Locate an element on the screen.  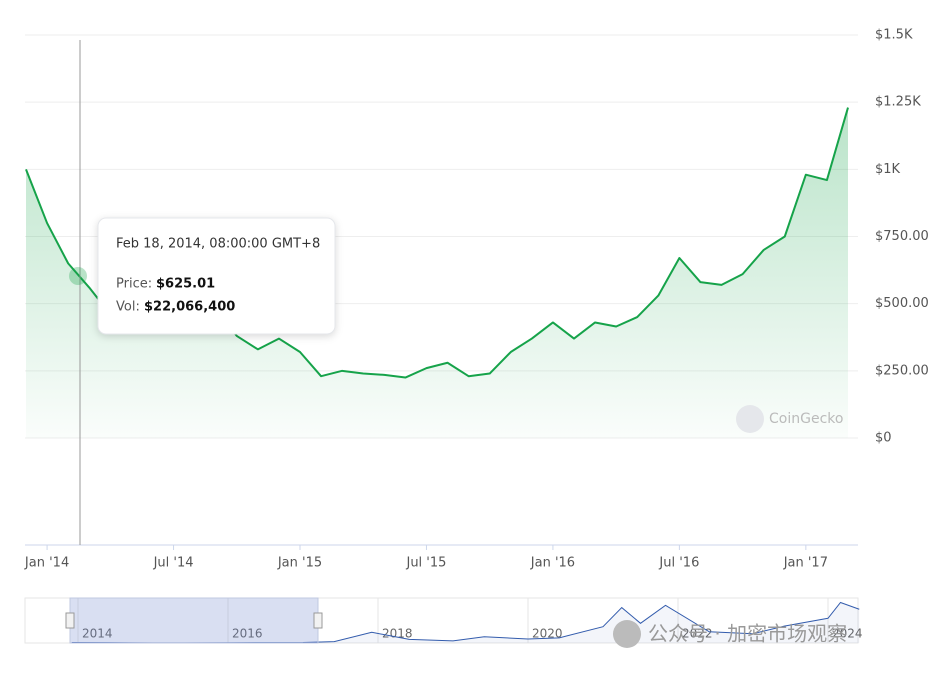
navigator-label: 2014 is located at coordinates (97, 634).